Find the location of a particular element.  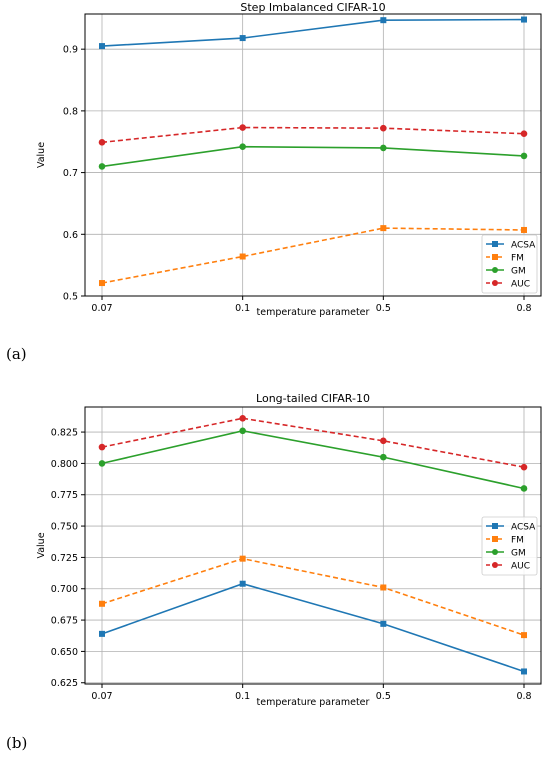

y-tick-label: 0.825 is located at coordinates (64, 433).